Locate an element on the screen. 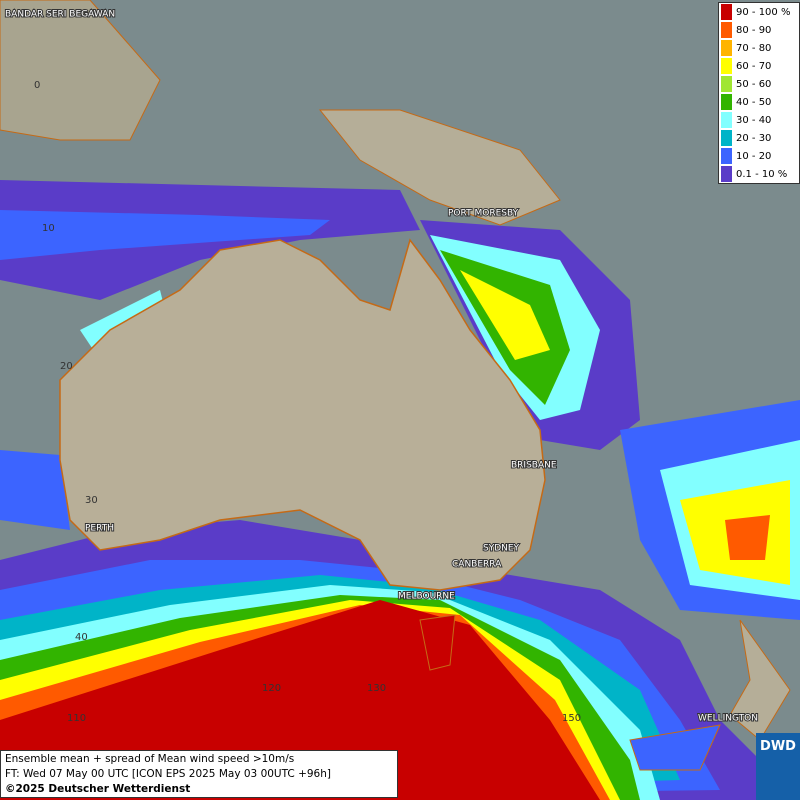 This screenshot has height=800, width=800. legend-item: 60 - 70 is located at coordinates (759, 66).